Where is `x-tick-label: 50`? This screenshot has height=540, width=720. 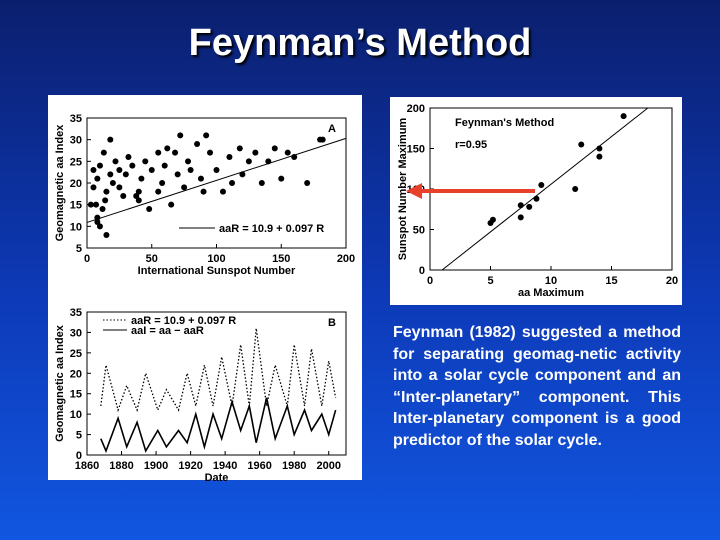
x-tick-label: 50 is located at coordinates (152, 259).